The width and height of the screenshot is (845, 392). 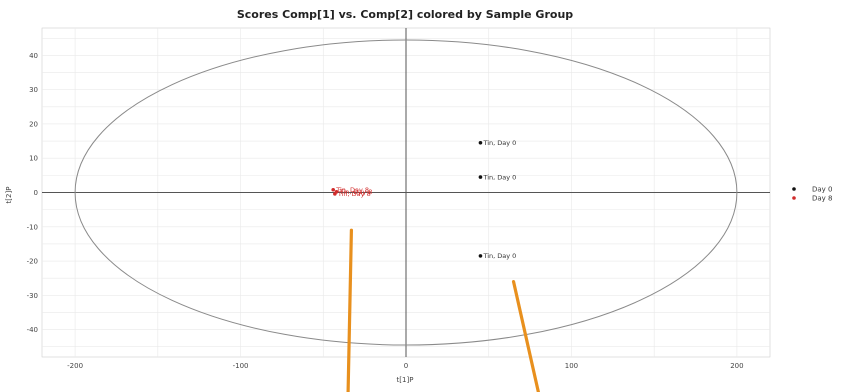 What do you see at coordinates (822, 190) in the screenshot?
I see `legend-entry: Day 0` at bounding box center [822, 190].